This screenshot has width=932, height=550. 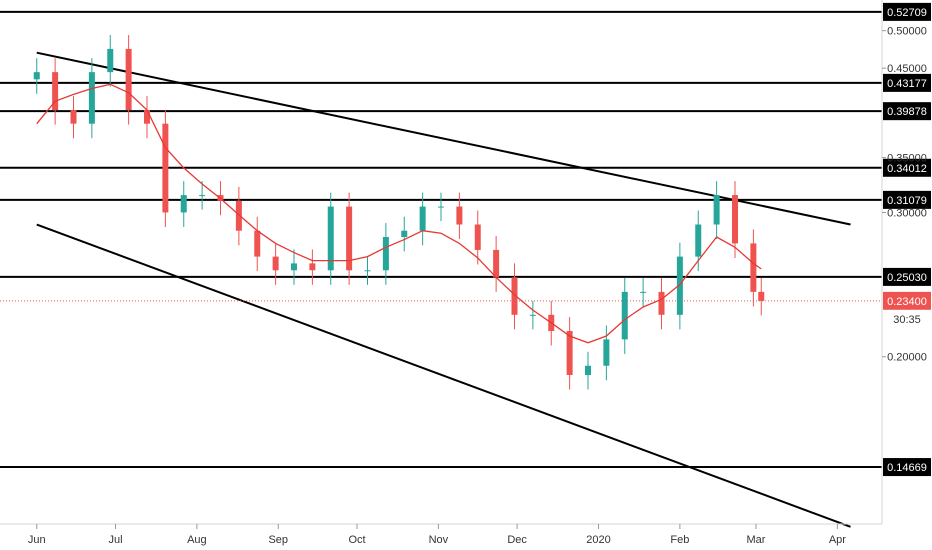 I want to click on x-tick-label: Sep, so click(x=278, y=540).